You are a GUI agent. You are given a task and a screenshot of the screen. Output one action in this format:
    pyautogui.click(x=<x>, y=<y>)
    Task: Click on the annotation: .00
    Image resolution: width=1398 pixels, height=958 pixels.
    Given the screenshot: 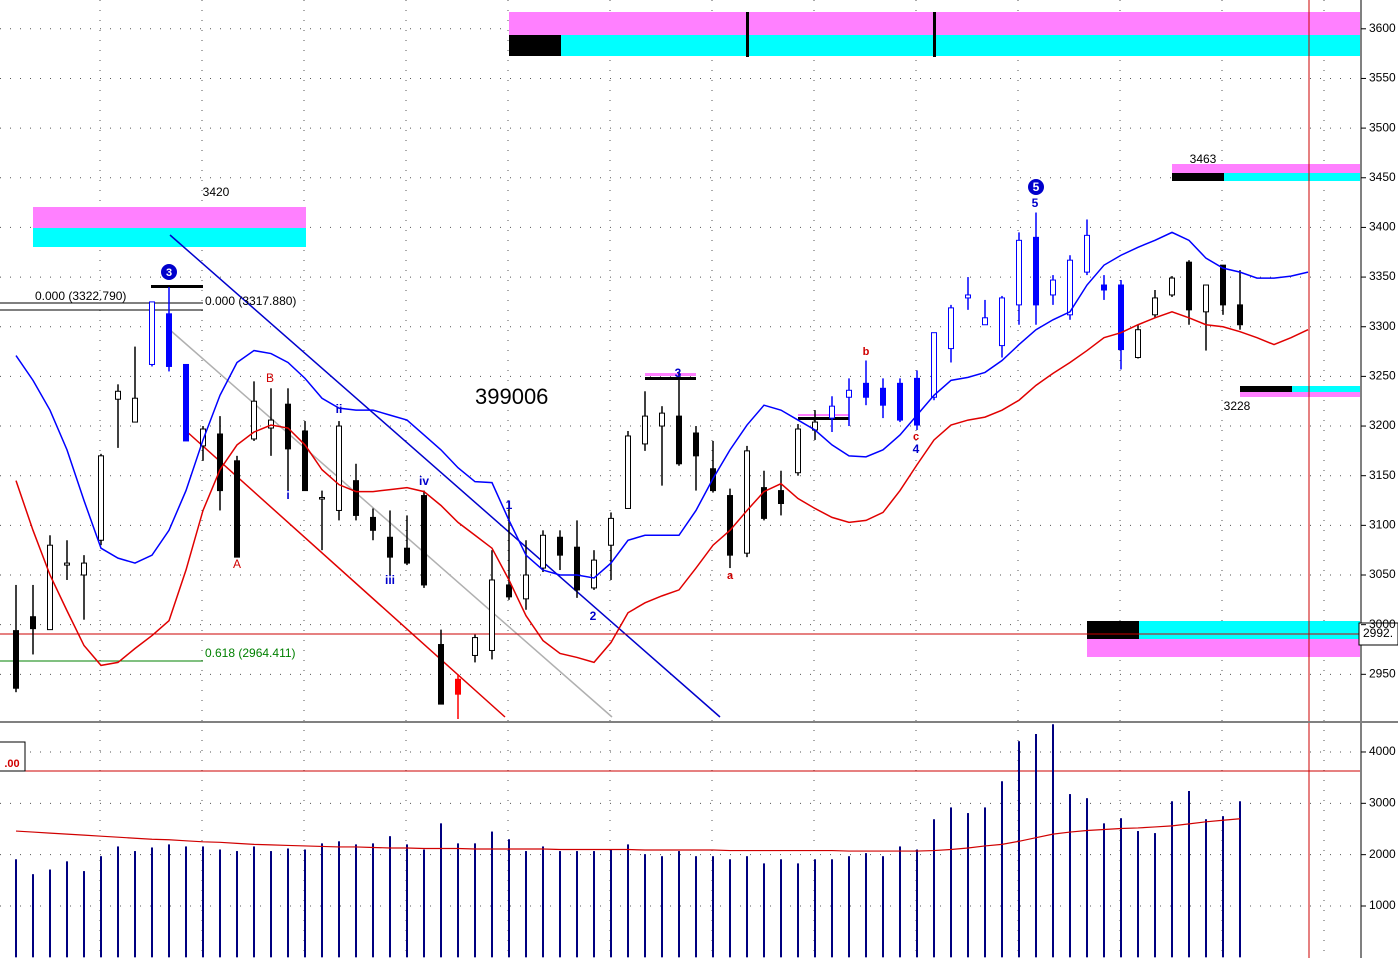 What is the action you would take?
    pyautogui.click(x=11, y=764)
    